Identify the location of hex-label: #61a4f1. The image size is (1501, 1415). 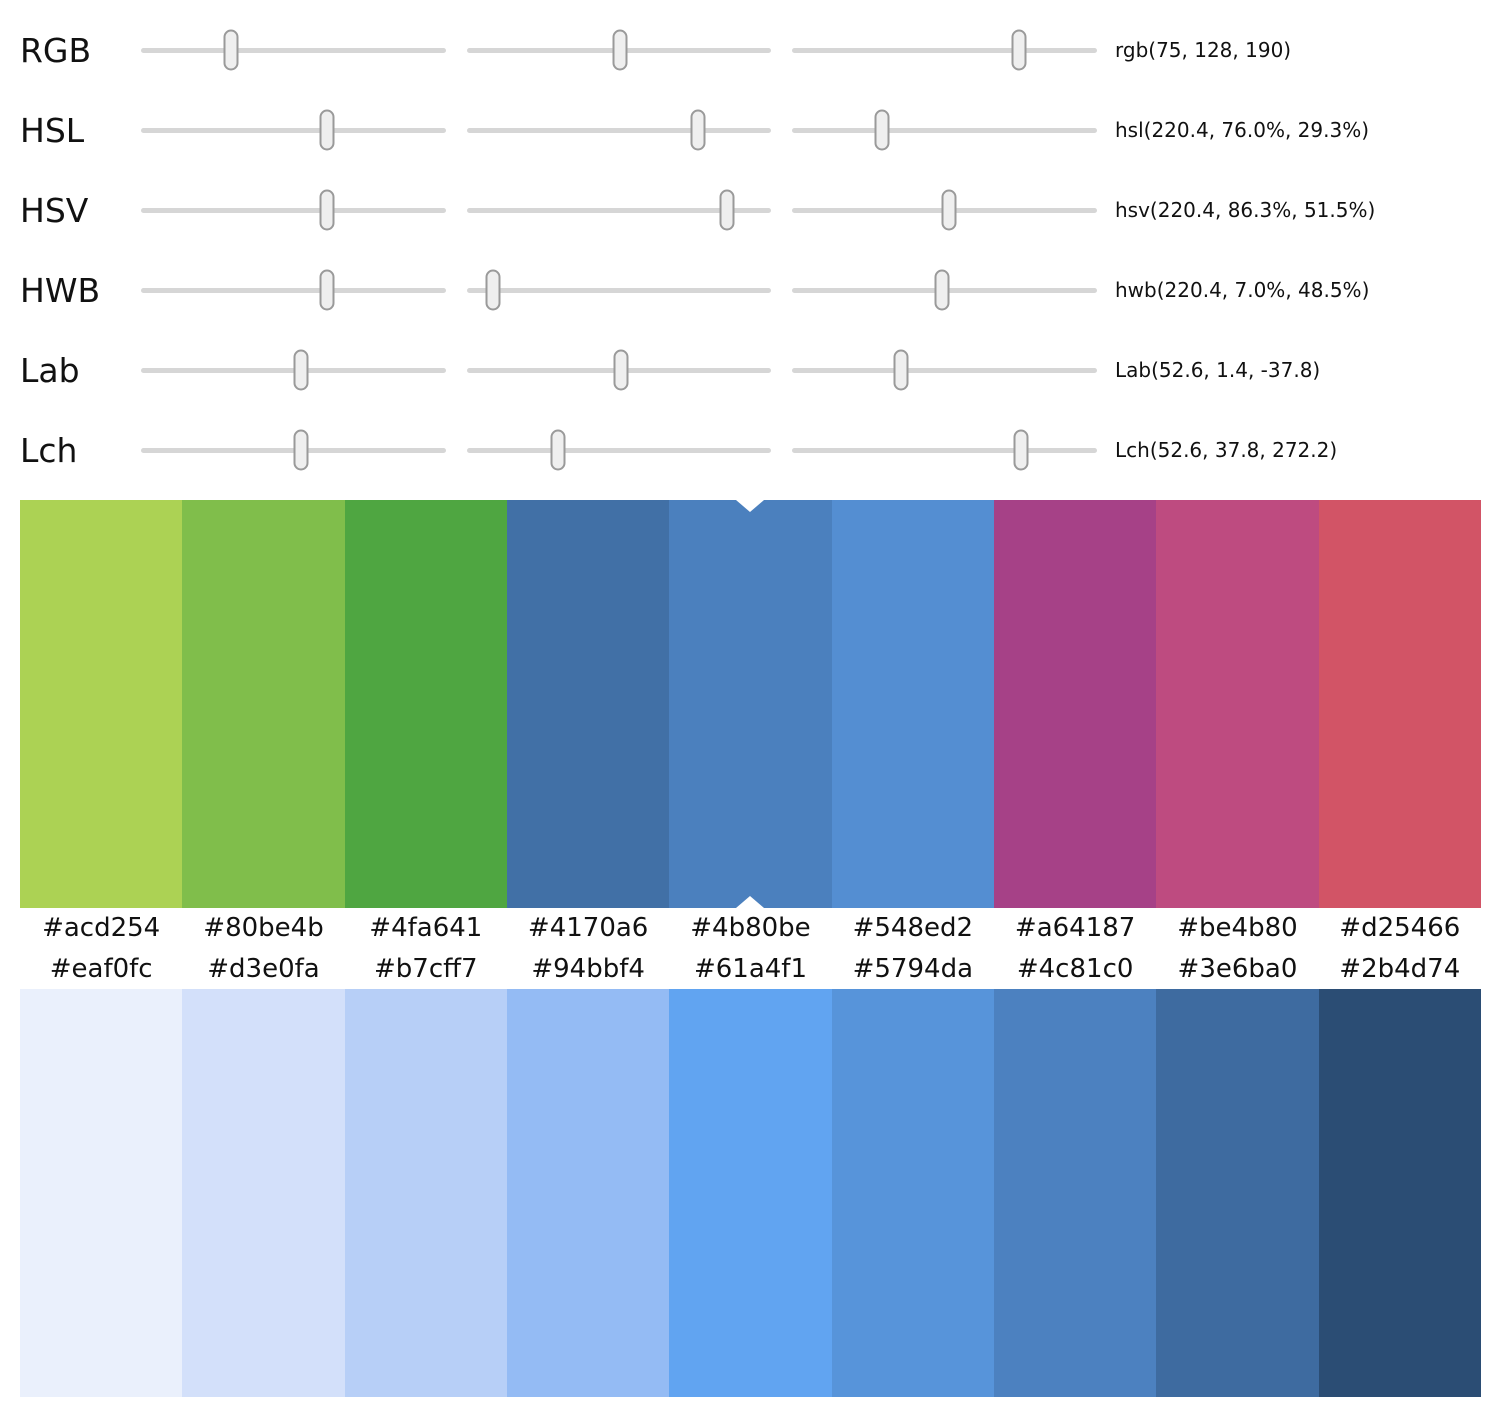
(750, 968).